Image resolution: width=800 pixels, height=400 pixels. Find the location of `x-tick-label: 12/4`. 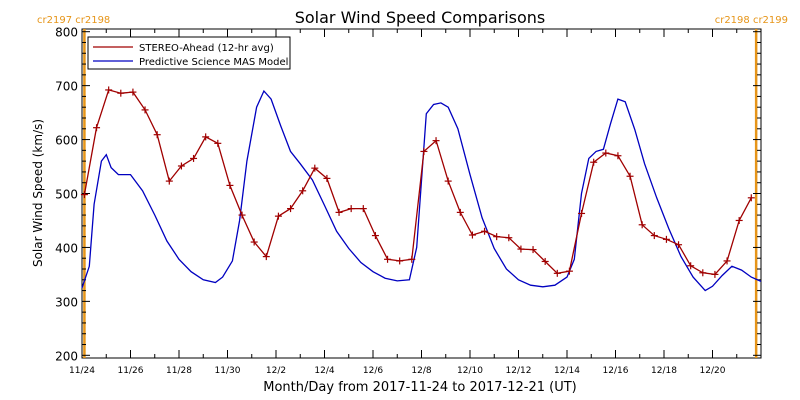

x-tick-label: 12/4 is located at coordinates (324, 371).